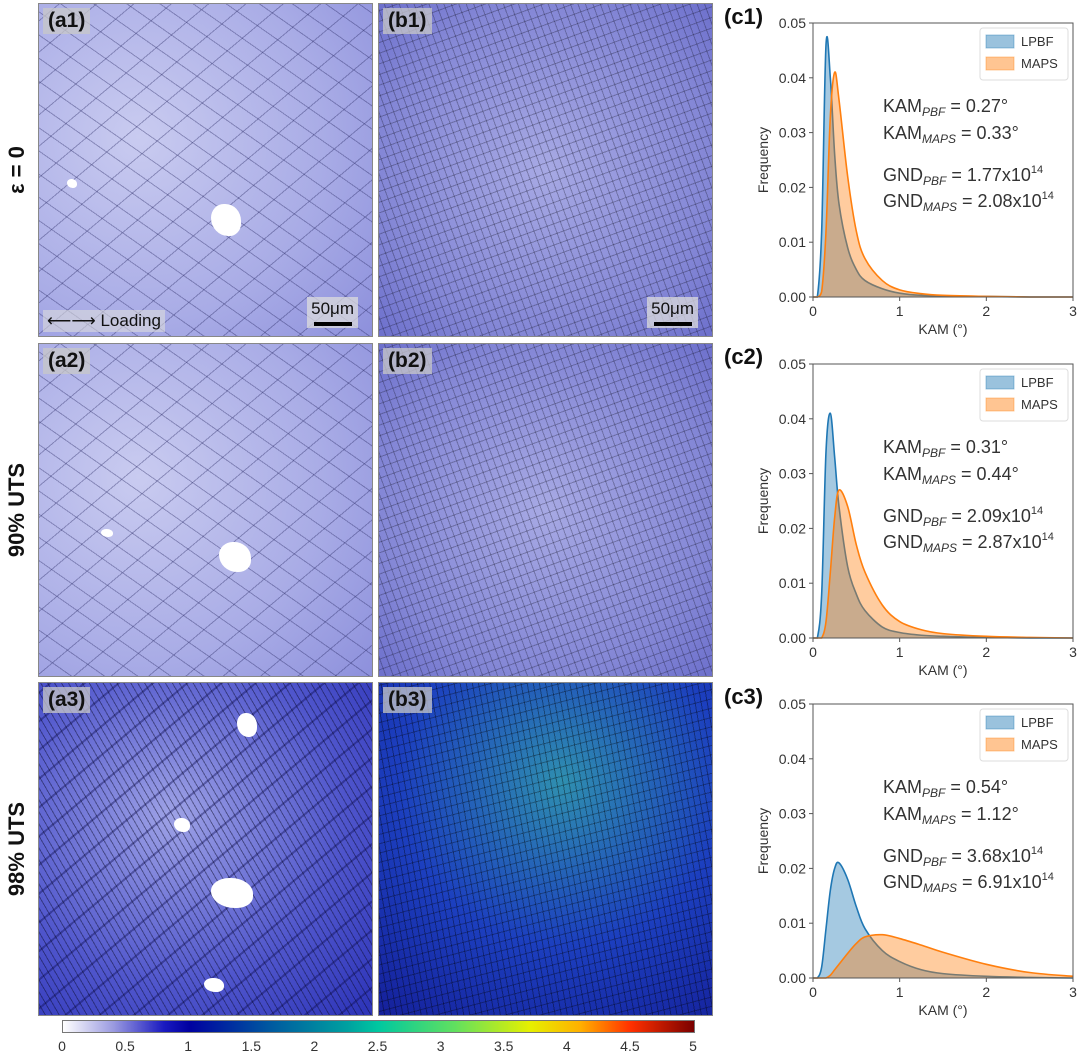  What do you see at coordinates (813, 992) in the screenshot?
I see `x-tick-label: 0` at bounding box center [813, 992].